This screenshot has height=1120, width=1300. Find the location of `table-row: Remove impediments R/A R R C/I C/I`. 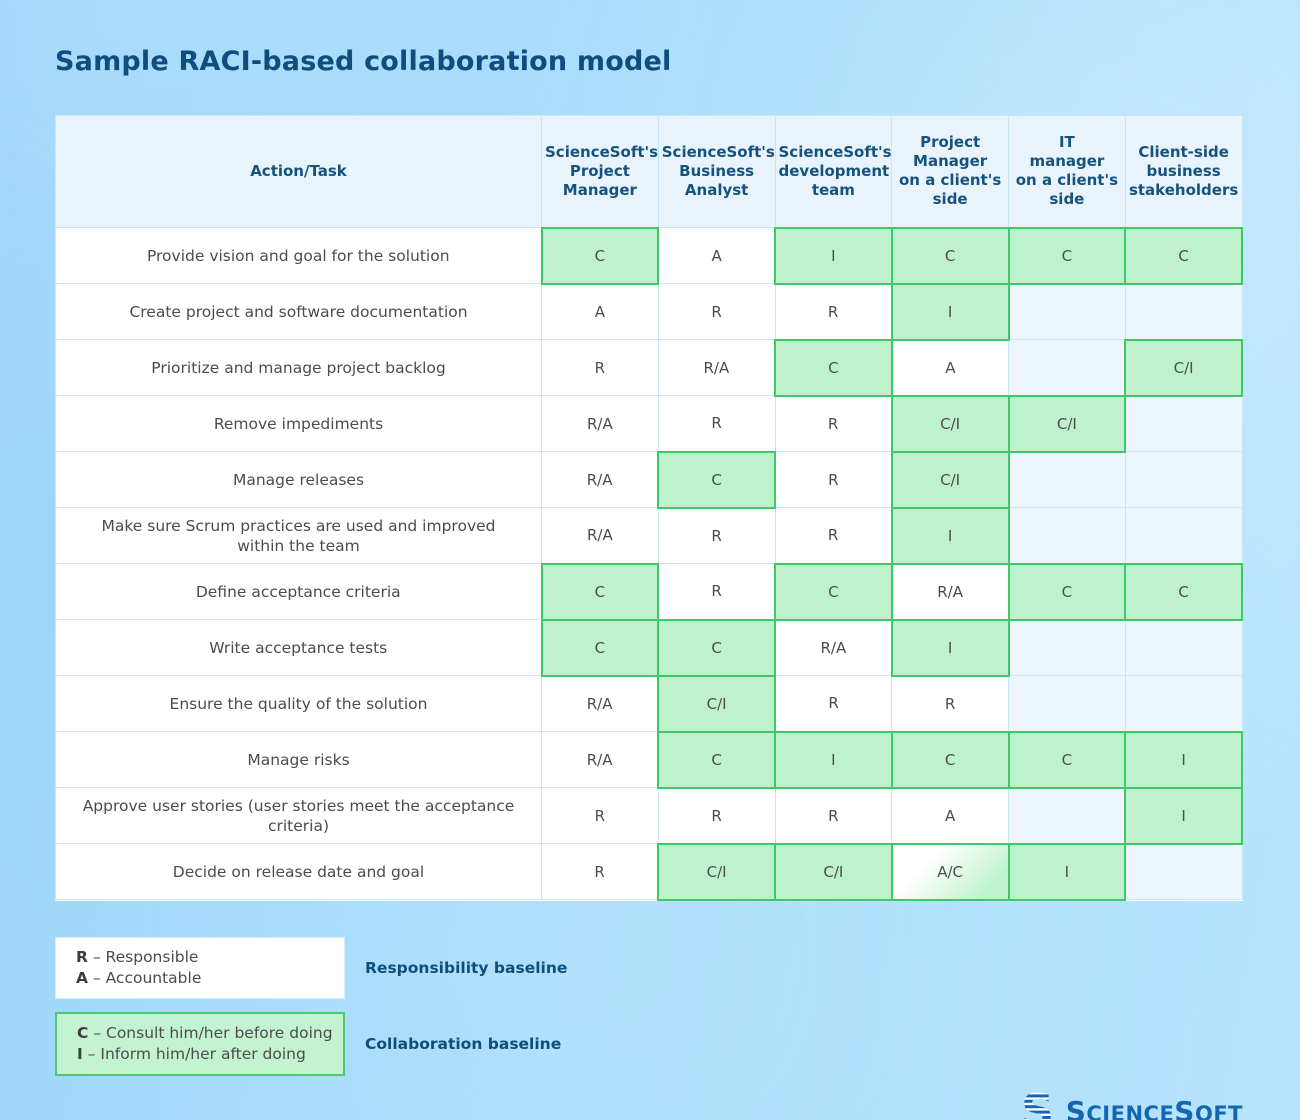

table-row: Remove impediments R/A R R C/I C/I is located at coordinates (649, 423).